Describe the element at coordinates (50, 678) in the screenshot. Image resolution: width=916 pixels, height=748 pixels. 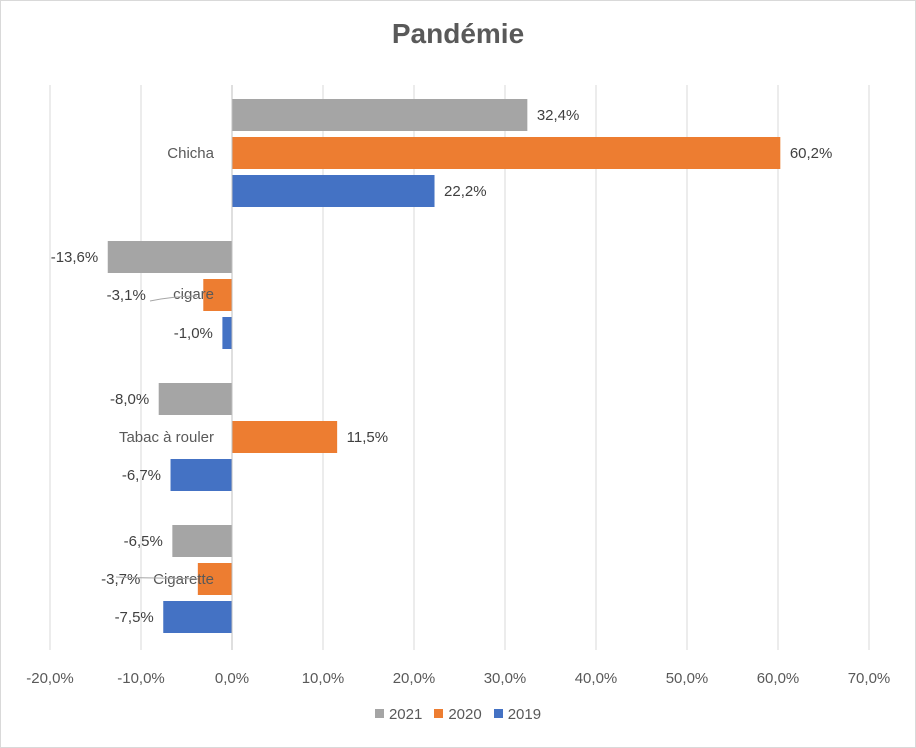
I see `x-tick-label: -20,0%` at that location.